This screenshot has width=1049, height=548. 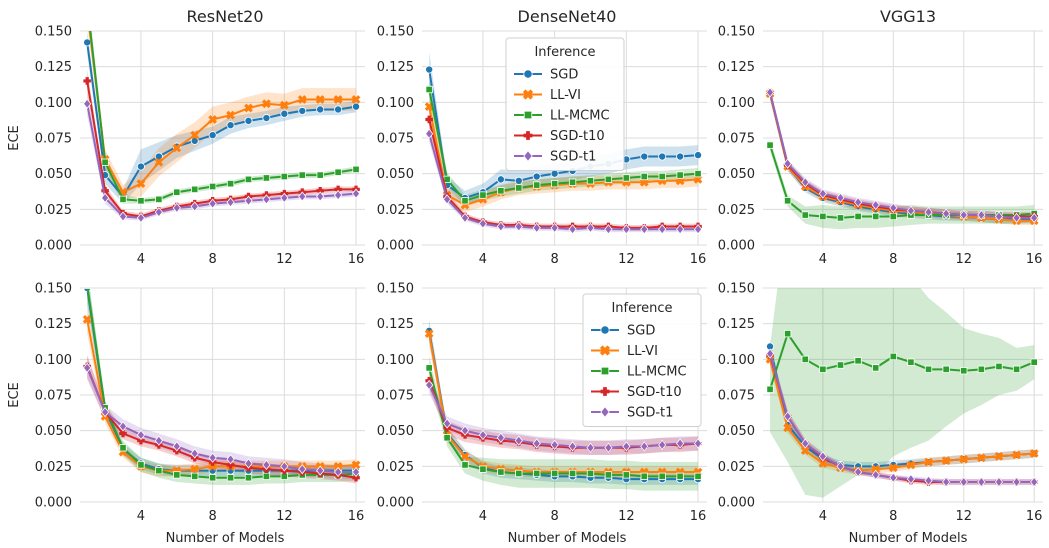 What do you see at coordinates (53, 67) in the screenshot?
I see `y-tick-label: 0.125` at bounding box center [53, 67].